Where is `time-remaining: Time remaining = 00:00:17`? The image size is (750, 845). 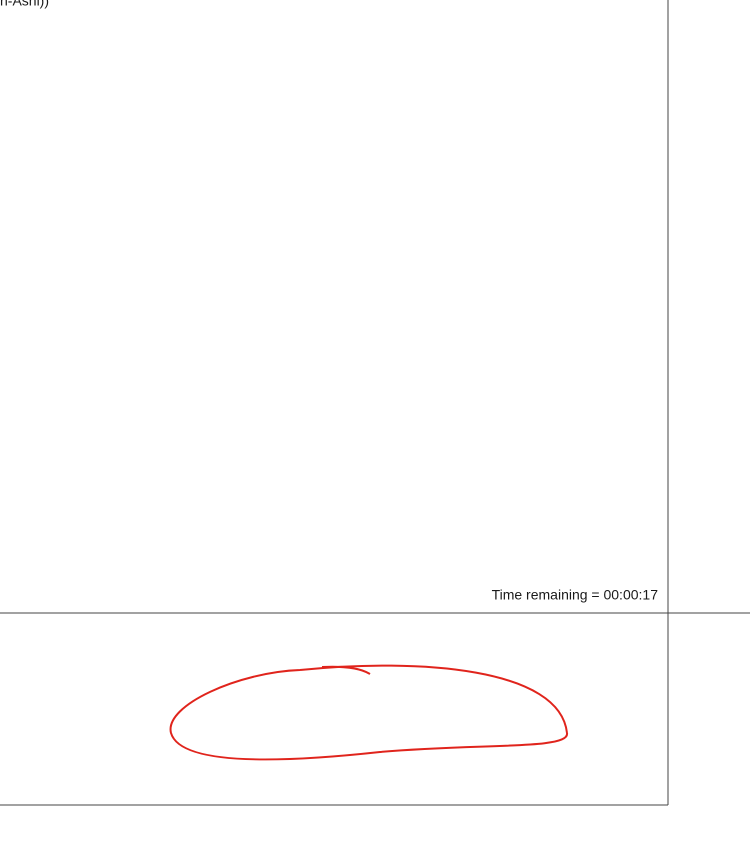 time-remaining: Time remaining = 00:00:17 is located at coordinates (575, 595).